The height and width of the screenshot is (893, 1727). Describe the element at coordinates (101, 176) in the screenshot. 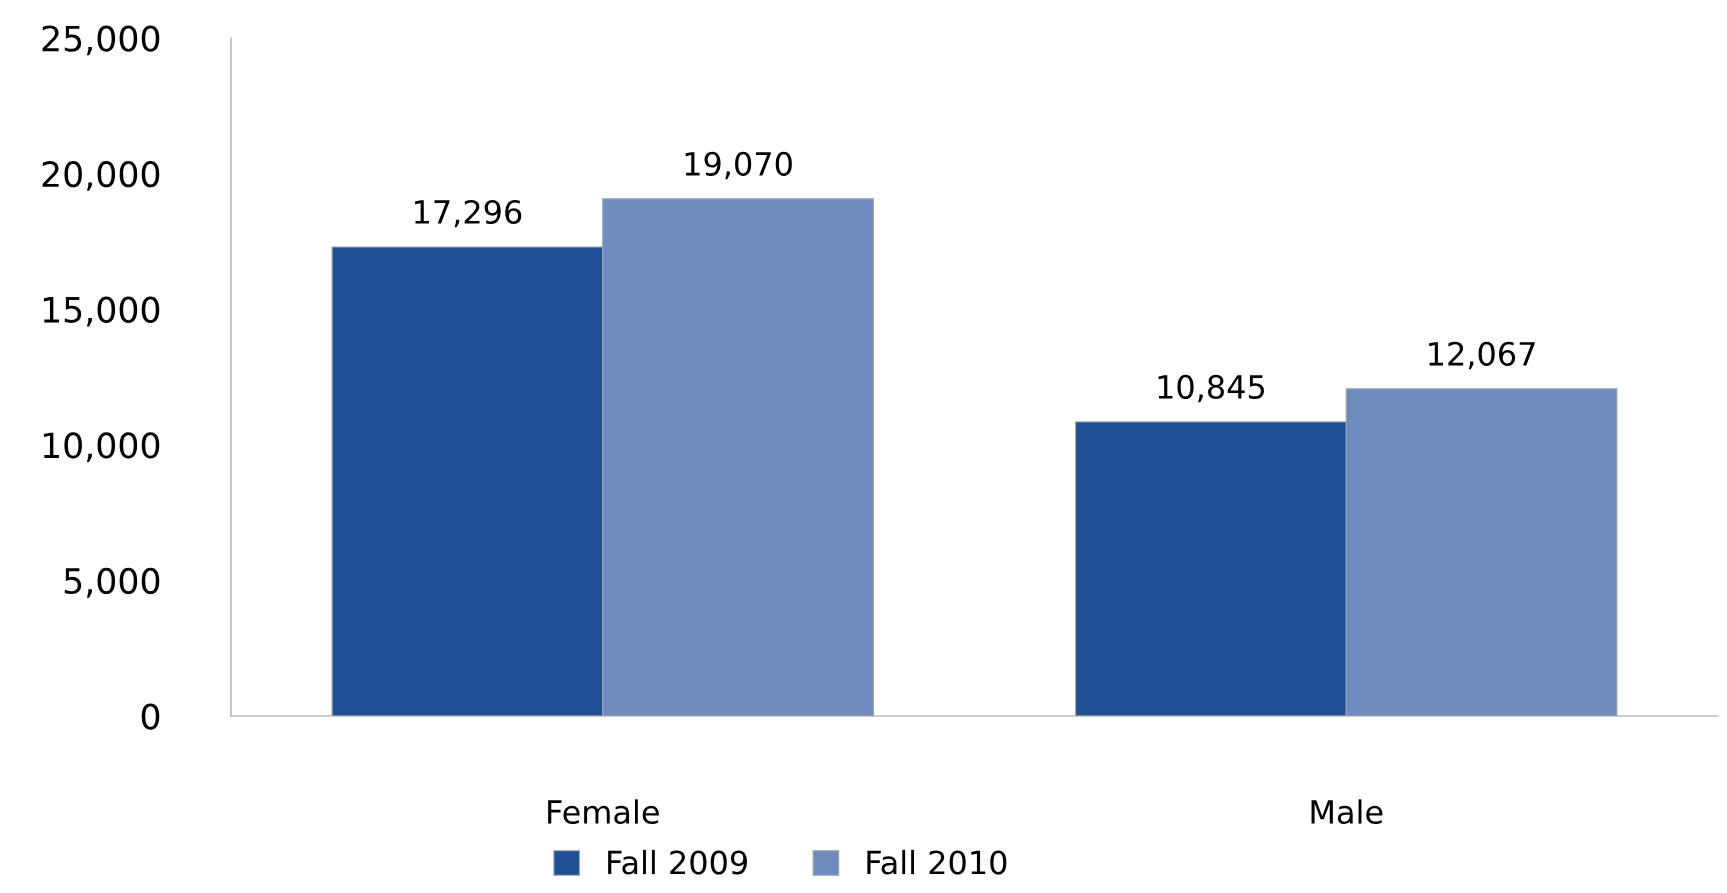

I see `y-tick-label: 20,000` at that location.